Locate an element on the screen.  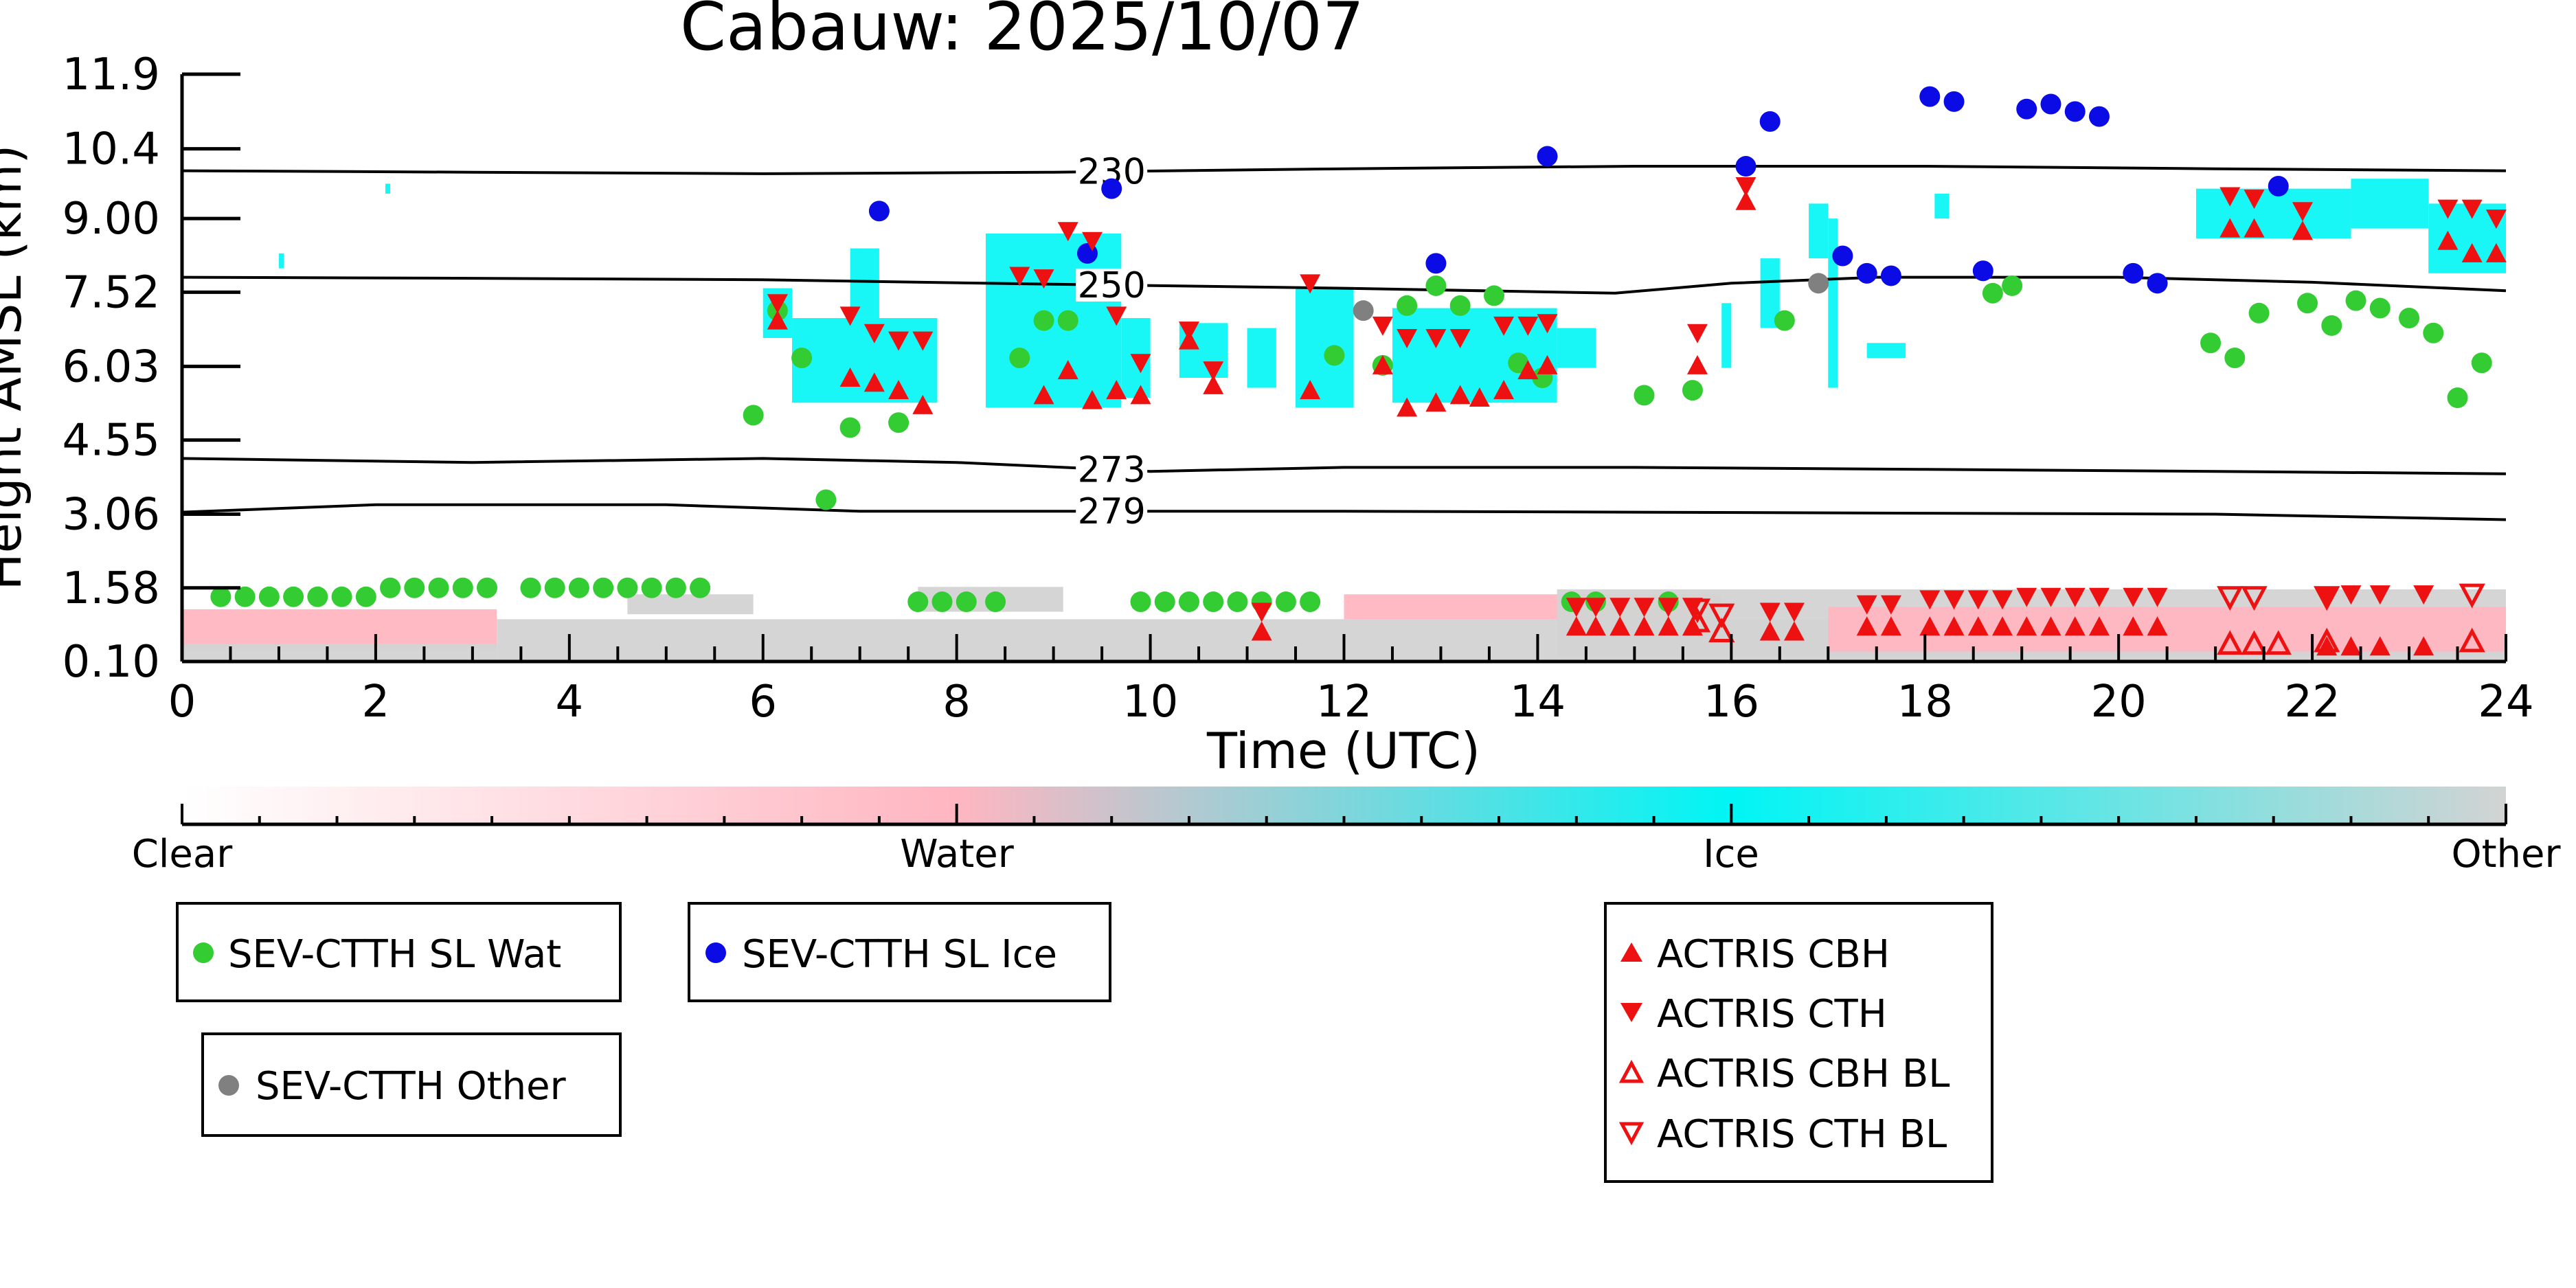
y-tick-label: 4.55 is located at coordinates (112, 441).